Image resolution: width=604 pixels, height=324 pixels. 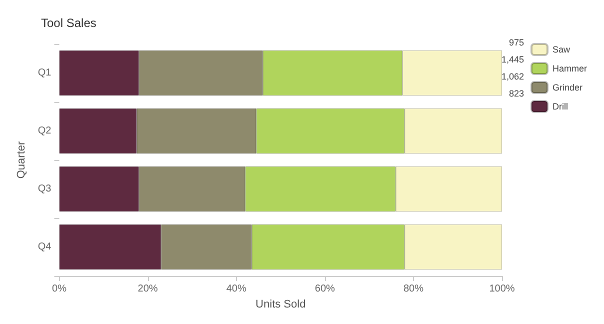 I want to click on text: 975, so click(x=516, y=43).